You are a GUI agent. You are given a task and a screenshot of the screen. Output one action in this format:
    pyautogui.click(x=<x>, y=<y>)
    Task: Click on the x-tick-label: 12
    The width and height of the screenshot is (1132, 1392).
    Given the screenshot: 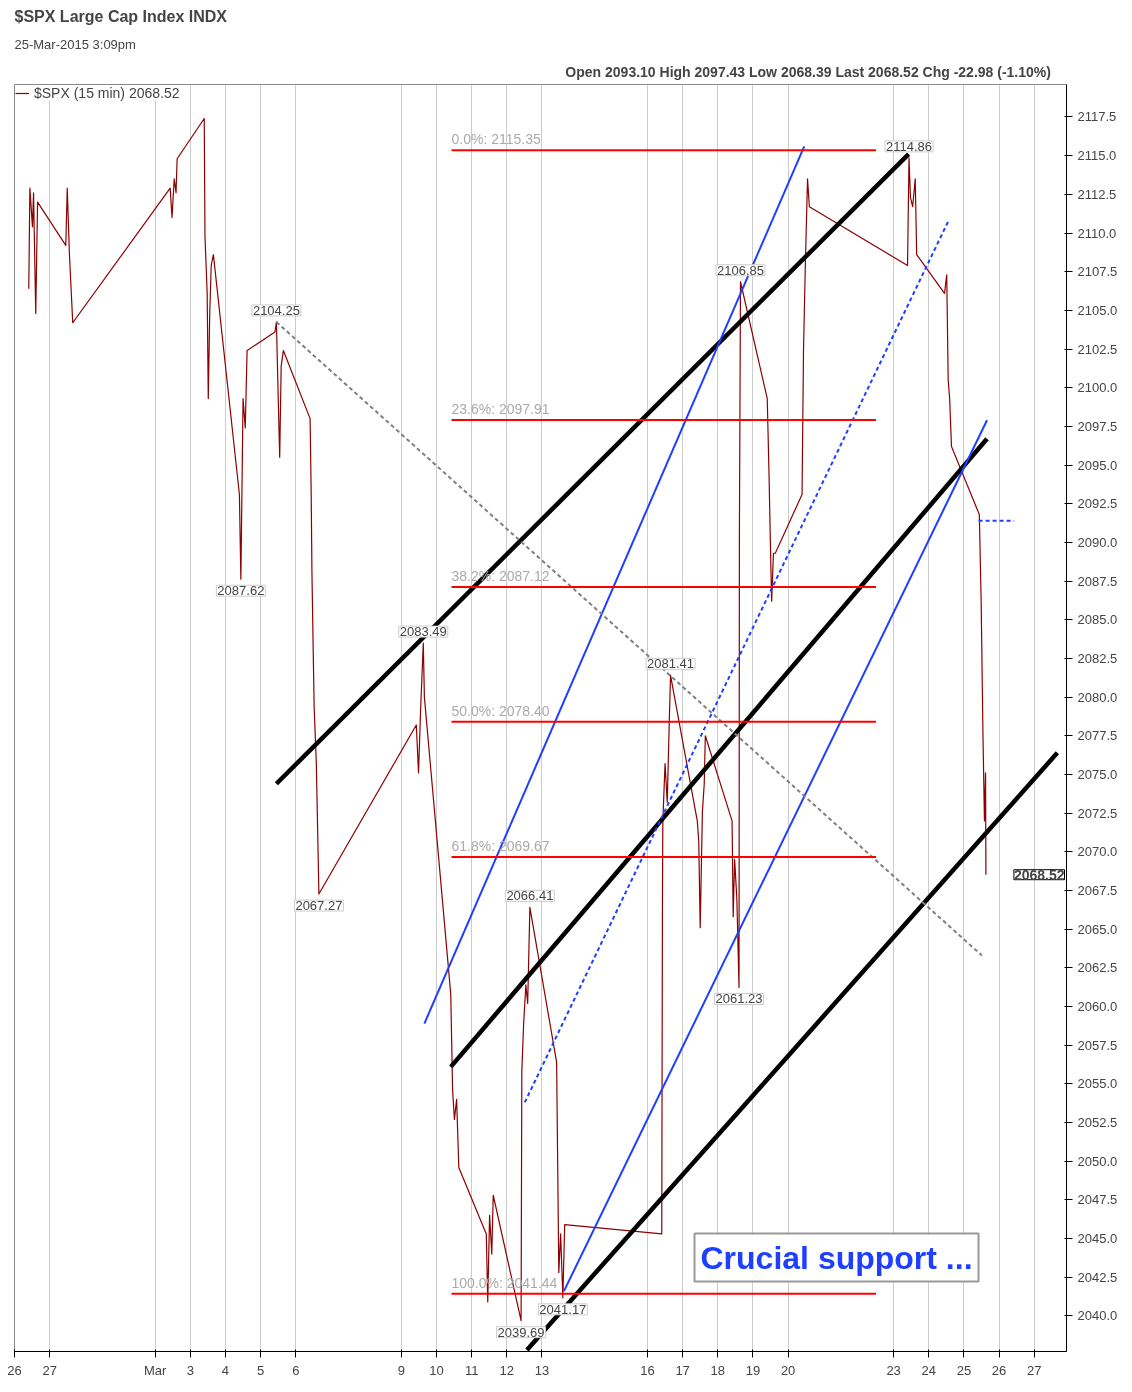 What is the action you would take?
    pyautogui.click(x=507, y=1370)
    